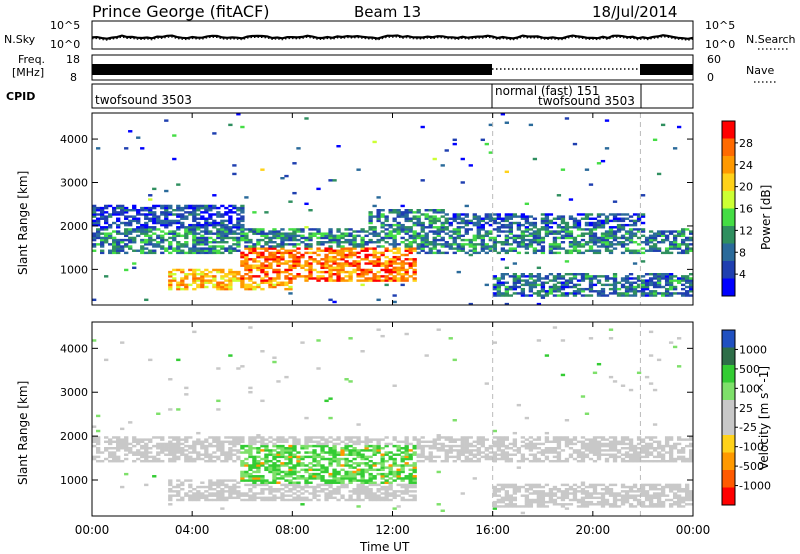 Image resolution: width=800 pixels, height=554 pixels. Describe the element at coordinates (31, 59) in the screenshot. I see `freq-label-line1: Freq.` at that location.